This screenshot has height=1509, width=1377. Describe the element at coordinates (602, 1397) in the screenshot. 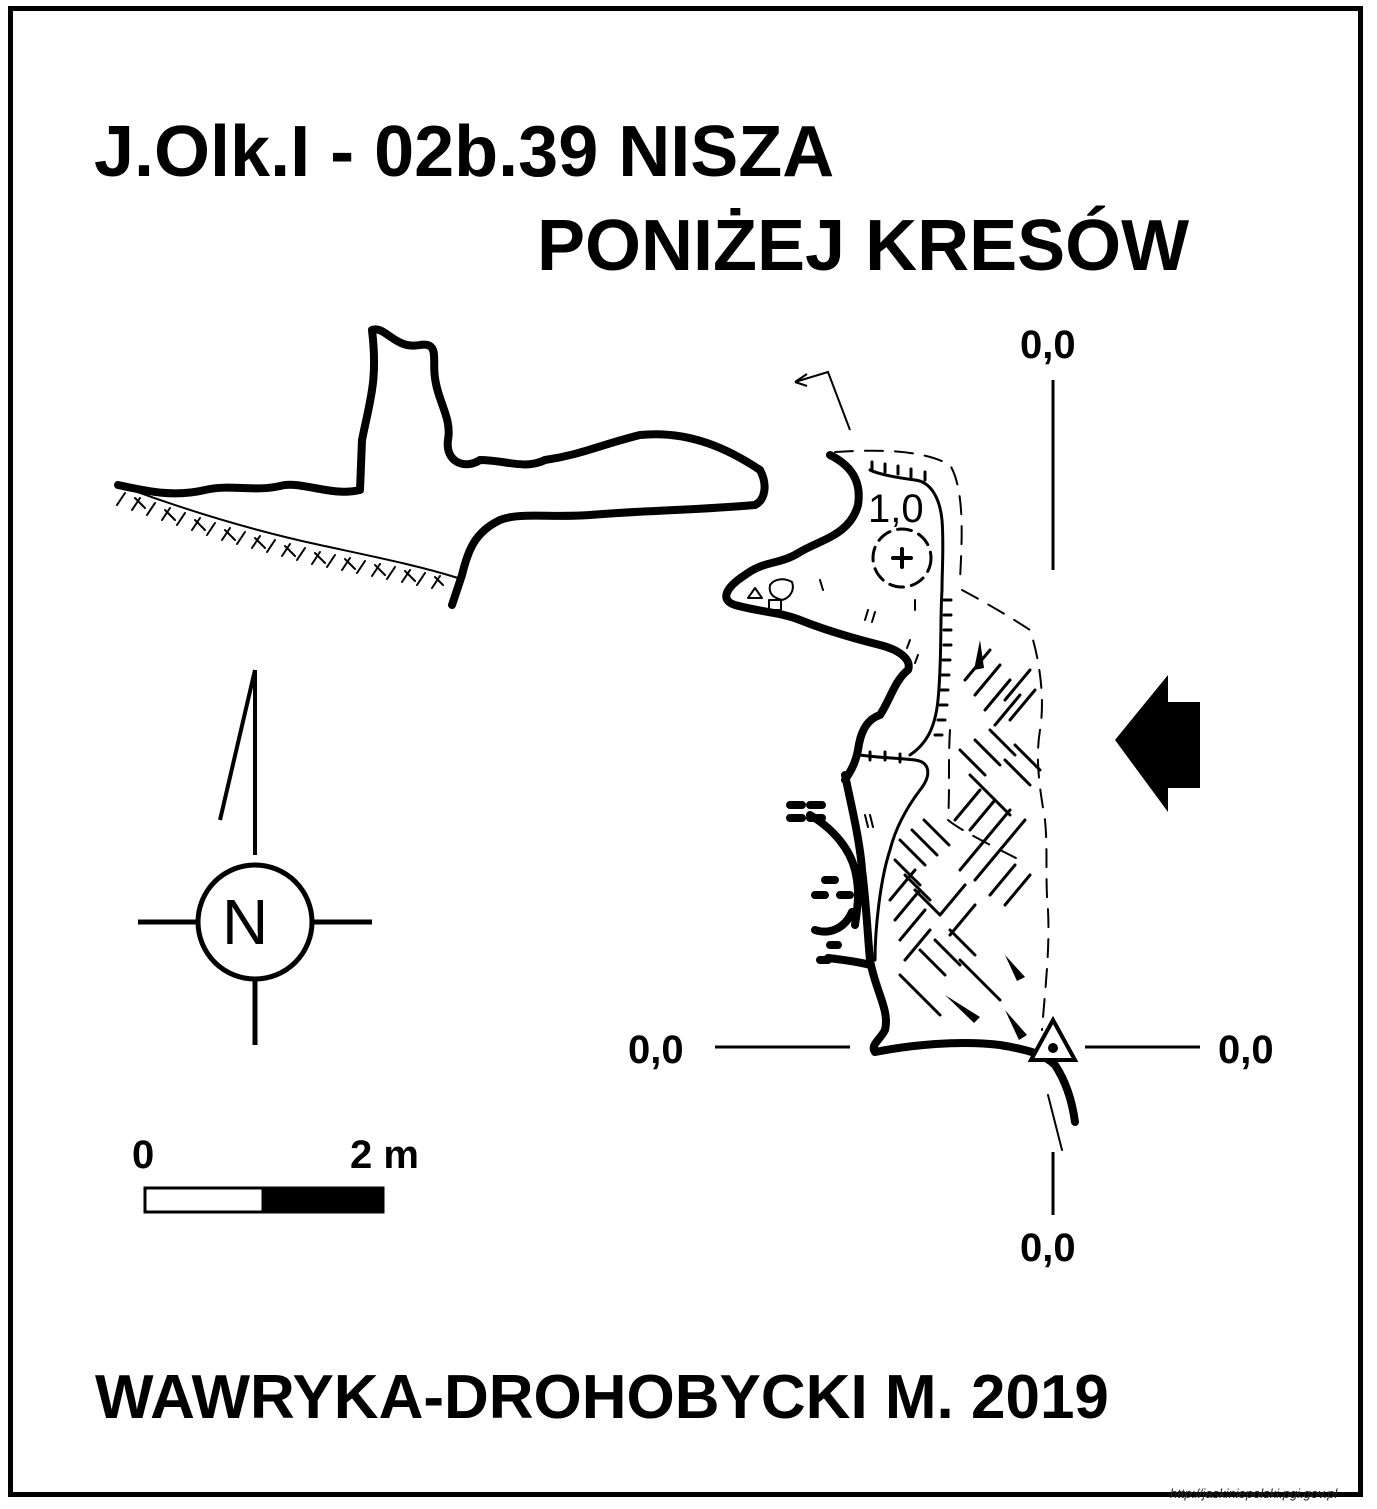

I see `author-credit: WAWRYKA-DROHOBYCKI M. 2019` at that location.